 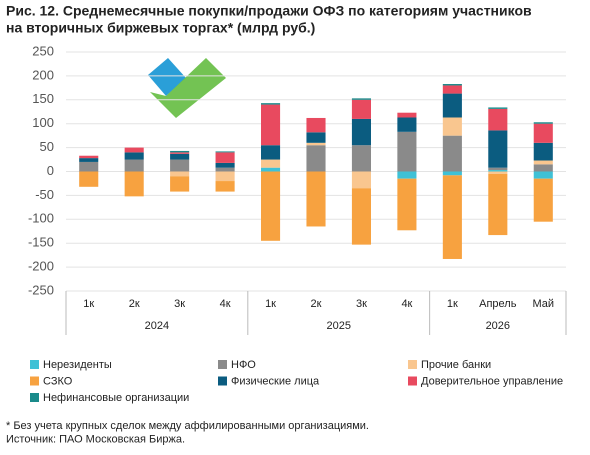 I want to click on legend-label: СЗКО, so click(x=58, y=381).